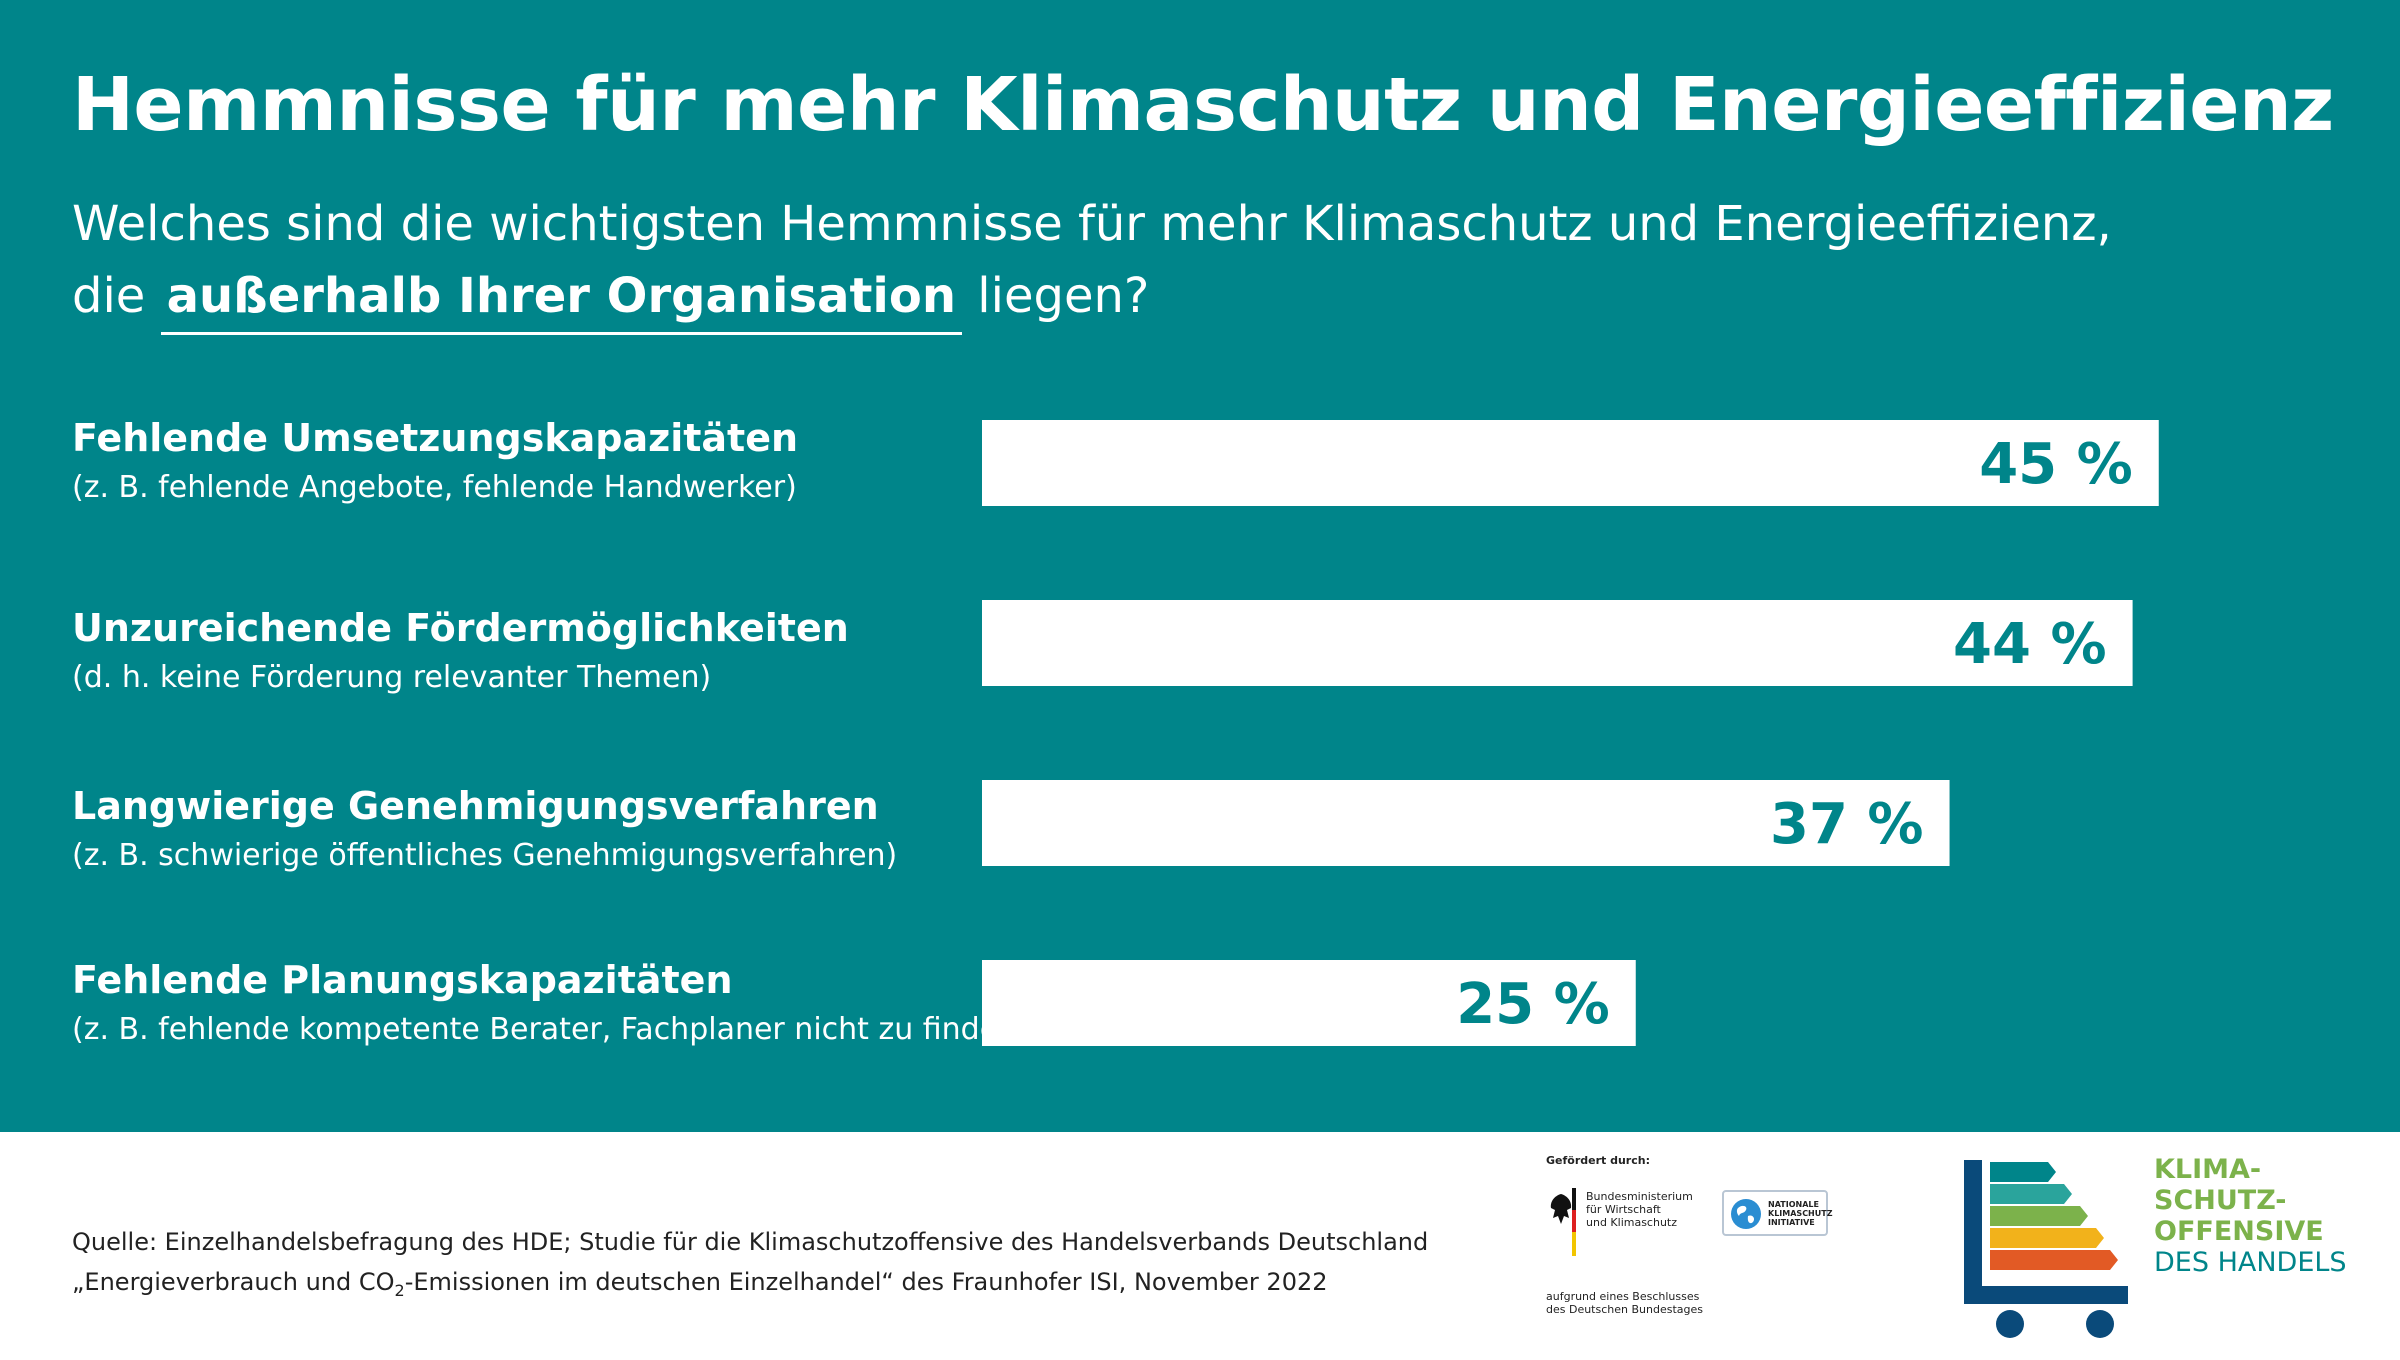  Describe the element at coordinates (1791, 1222) in the screenshot. I see `nki-line-3: INITIATIVE` at that location.